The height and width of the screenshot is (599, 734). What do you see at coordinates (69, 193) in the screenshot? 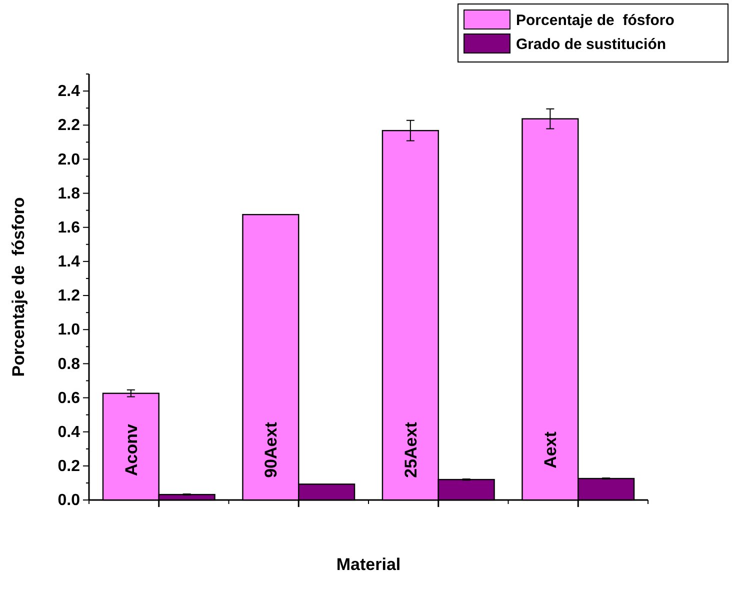
I see `y-tick-label: 1.8` at bounding box center [69, 193].